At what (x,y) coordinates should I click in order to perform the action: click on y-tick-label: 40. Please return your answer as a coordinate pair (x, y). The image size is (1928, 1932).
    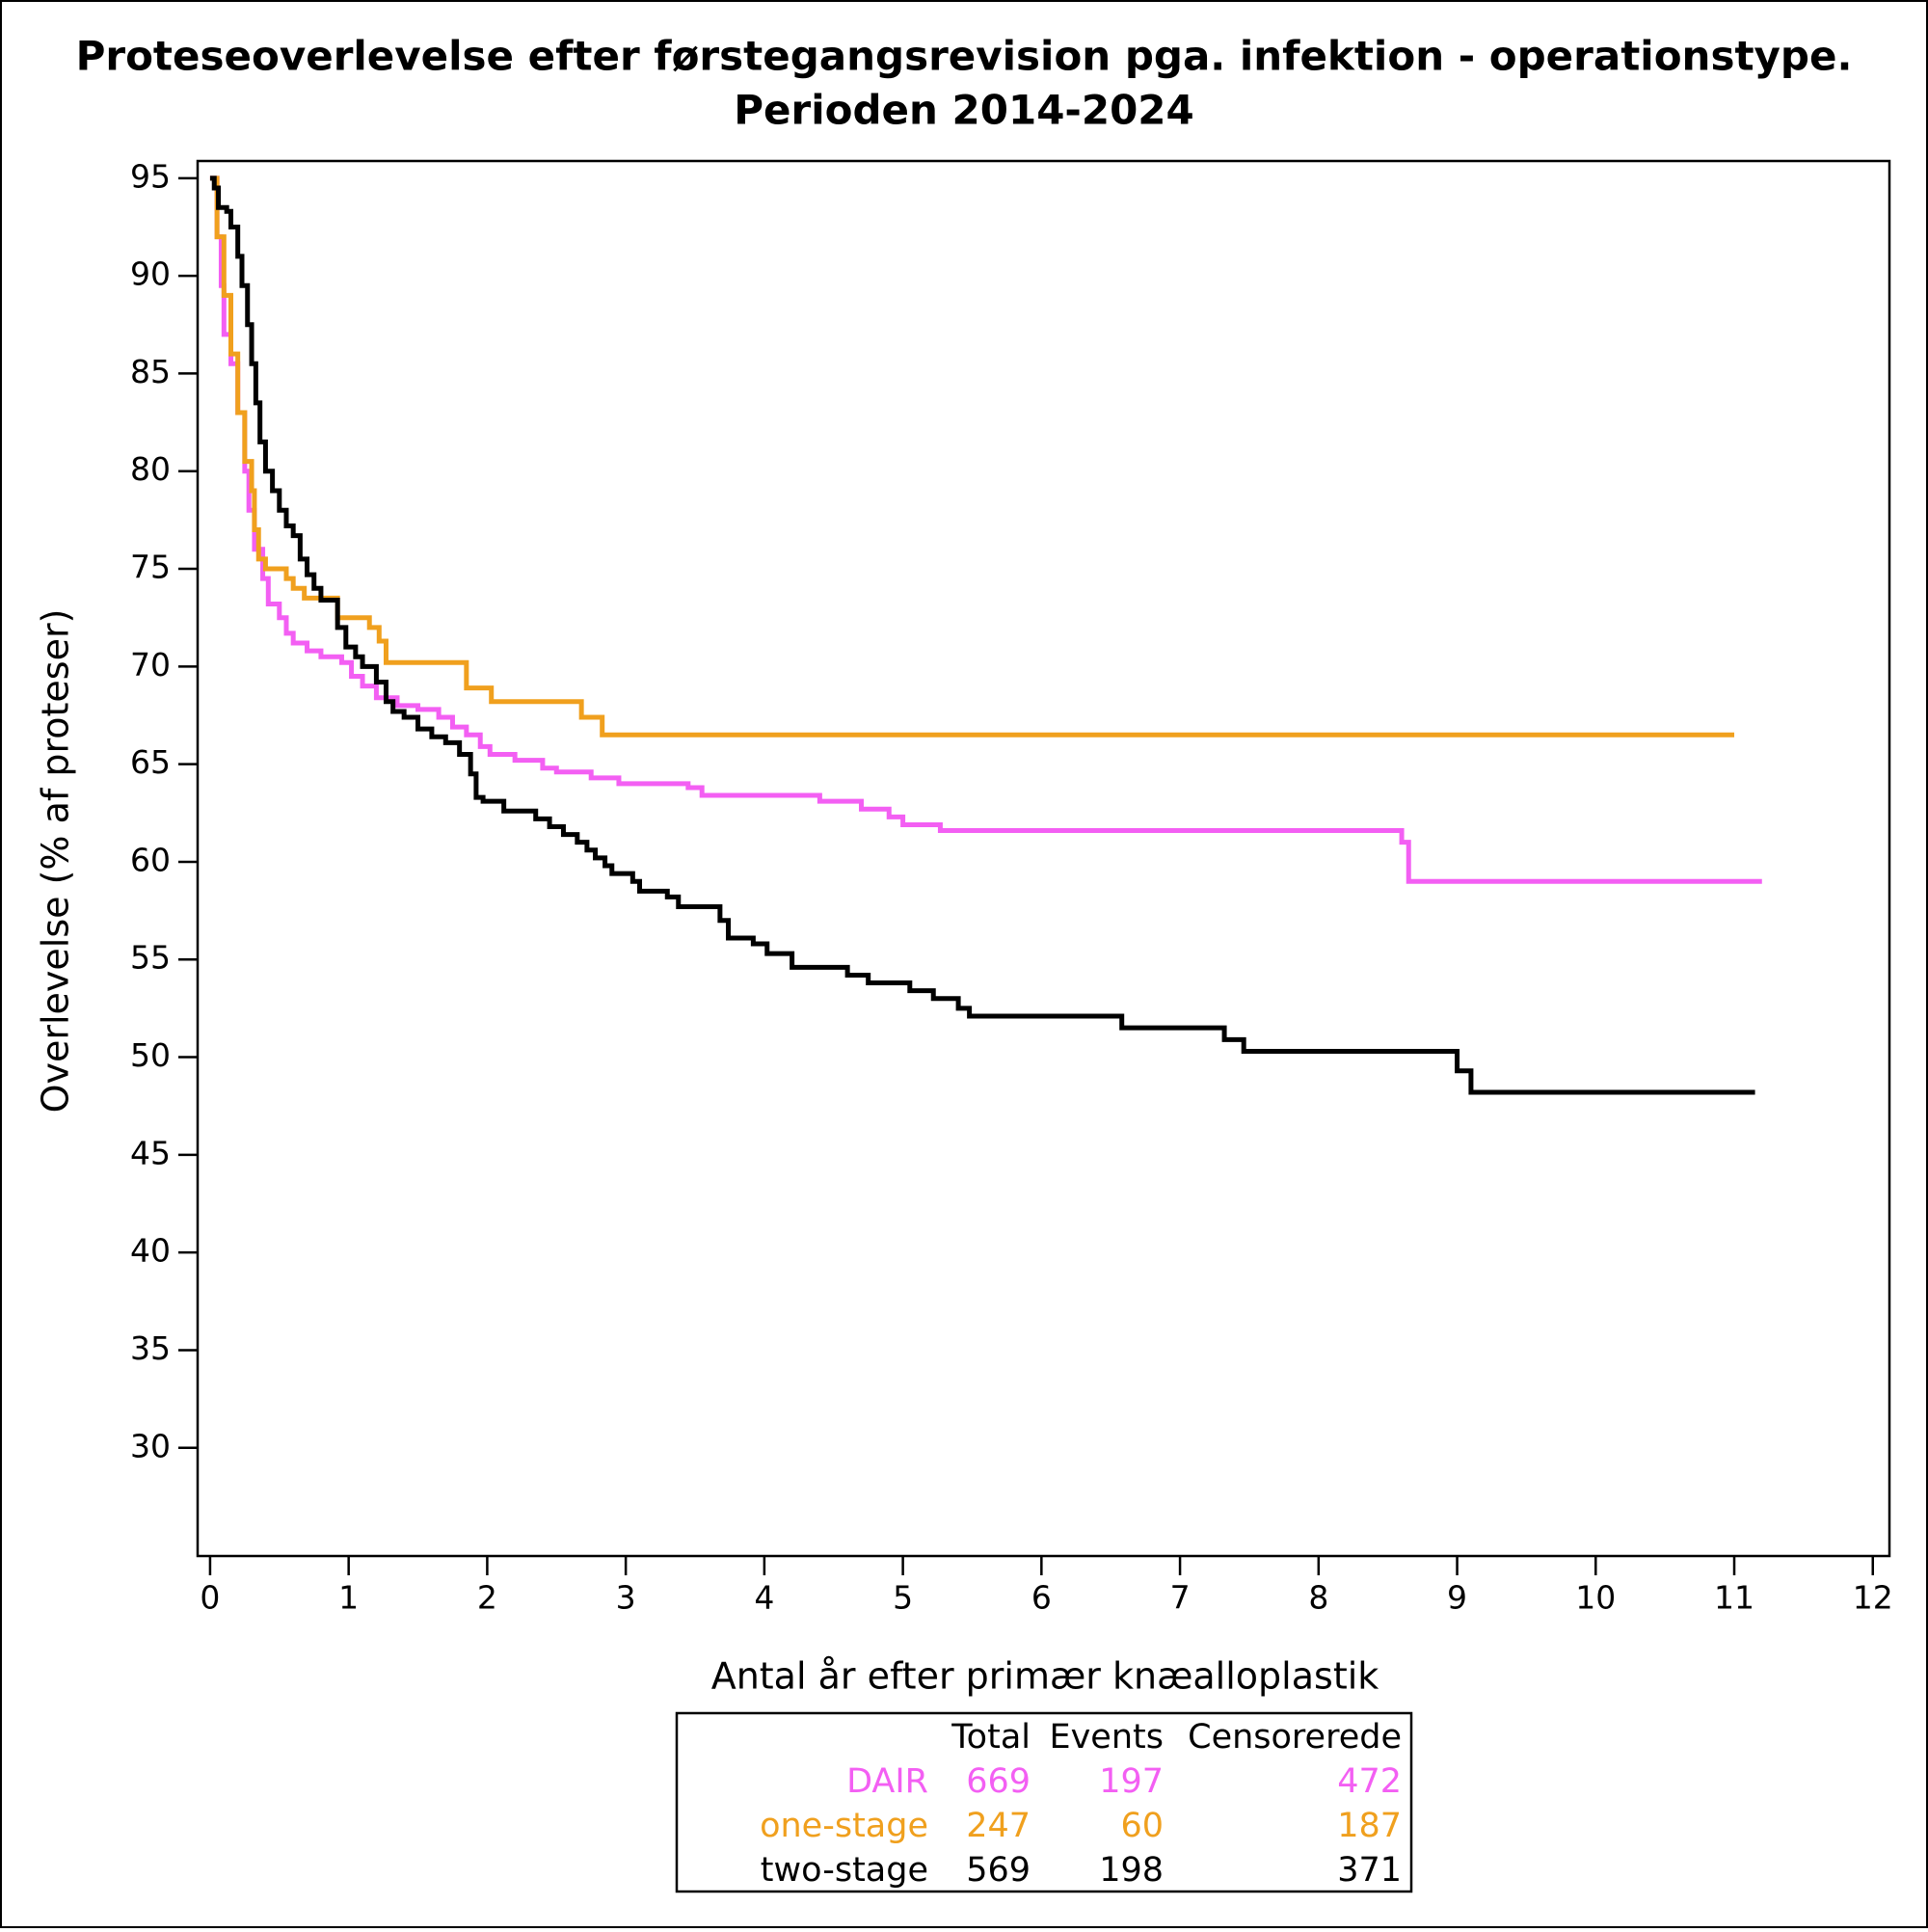
    Looking at the image, I should click on (150, 1251).